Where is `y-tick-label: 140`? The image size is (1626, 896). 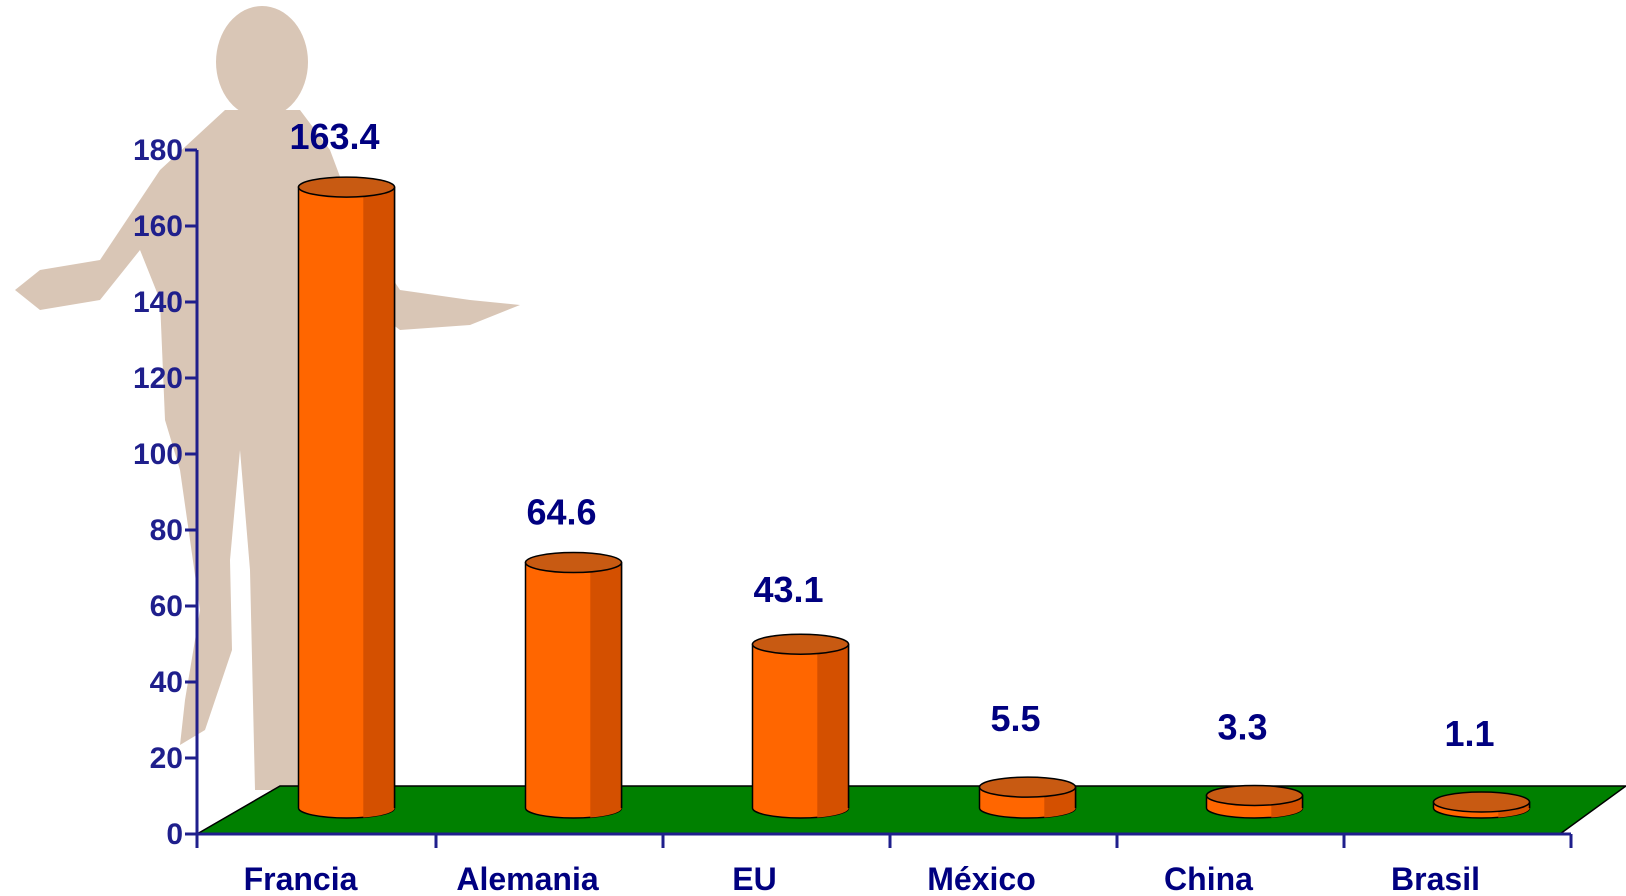 y-tick-label: 140 is located at coordinates (158, 302).